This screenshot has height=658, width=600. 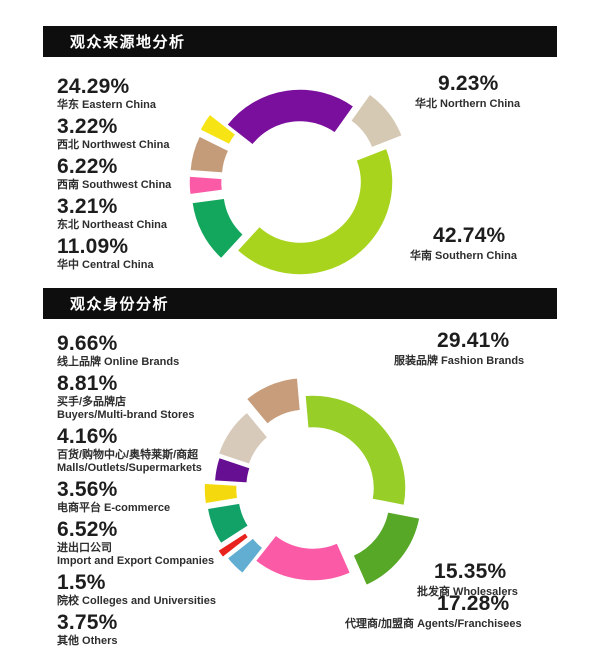 I want to click on identity-pct-buyers-multi-brand-stores: 8.81%, so click(x=87, y=383).